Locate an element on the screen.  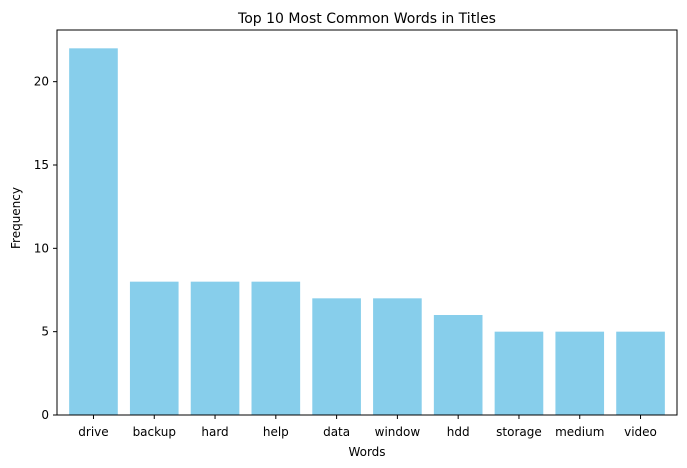
x-tick-label: hard is located at coordinates (214, 432).